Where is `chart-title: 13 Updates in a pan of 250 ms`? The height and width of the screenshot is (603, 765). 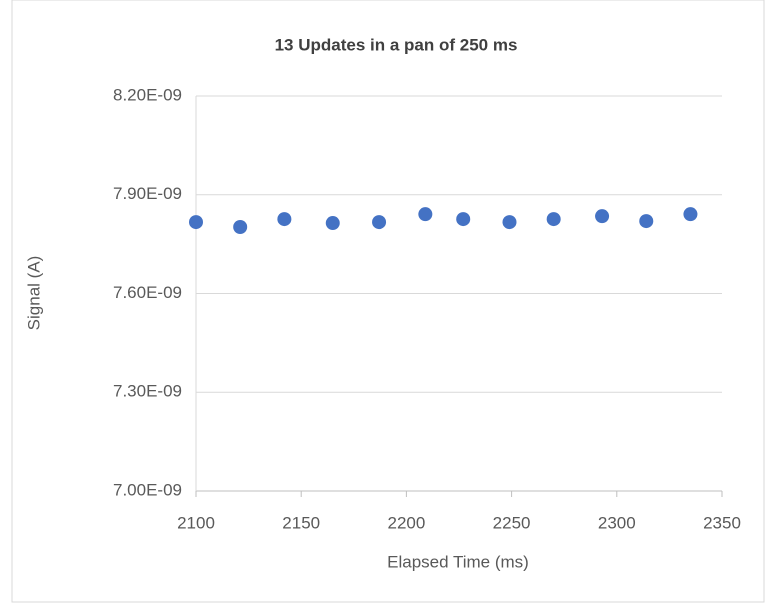
chart-title: 13 Updates in a pan of 250 ms is located at coordinates (396, 44).